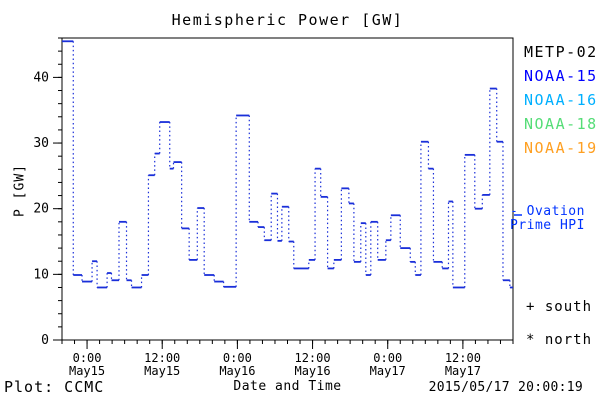  I want to click on legend-item-noaa15: NOAA-15, so click(561, 76).